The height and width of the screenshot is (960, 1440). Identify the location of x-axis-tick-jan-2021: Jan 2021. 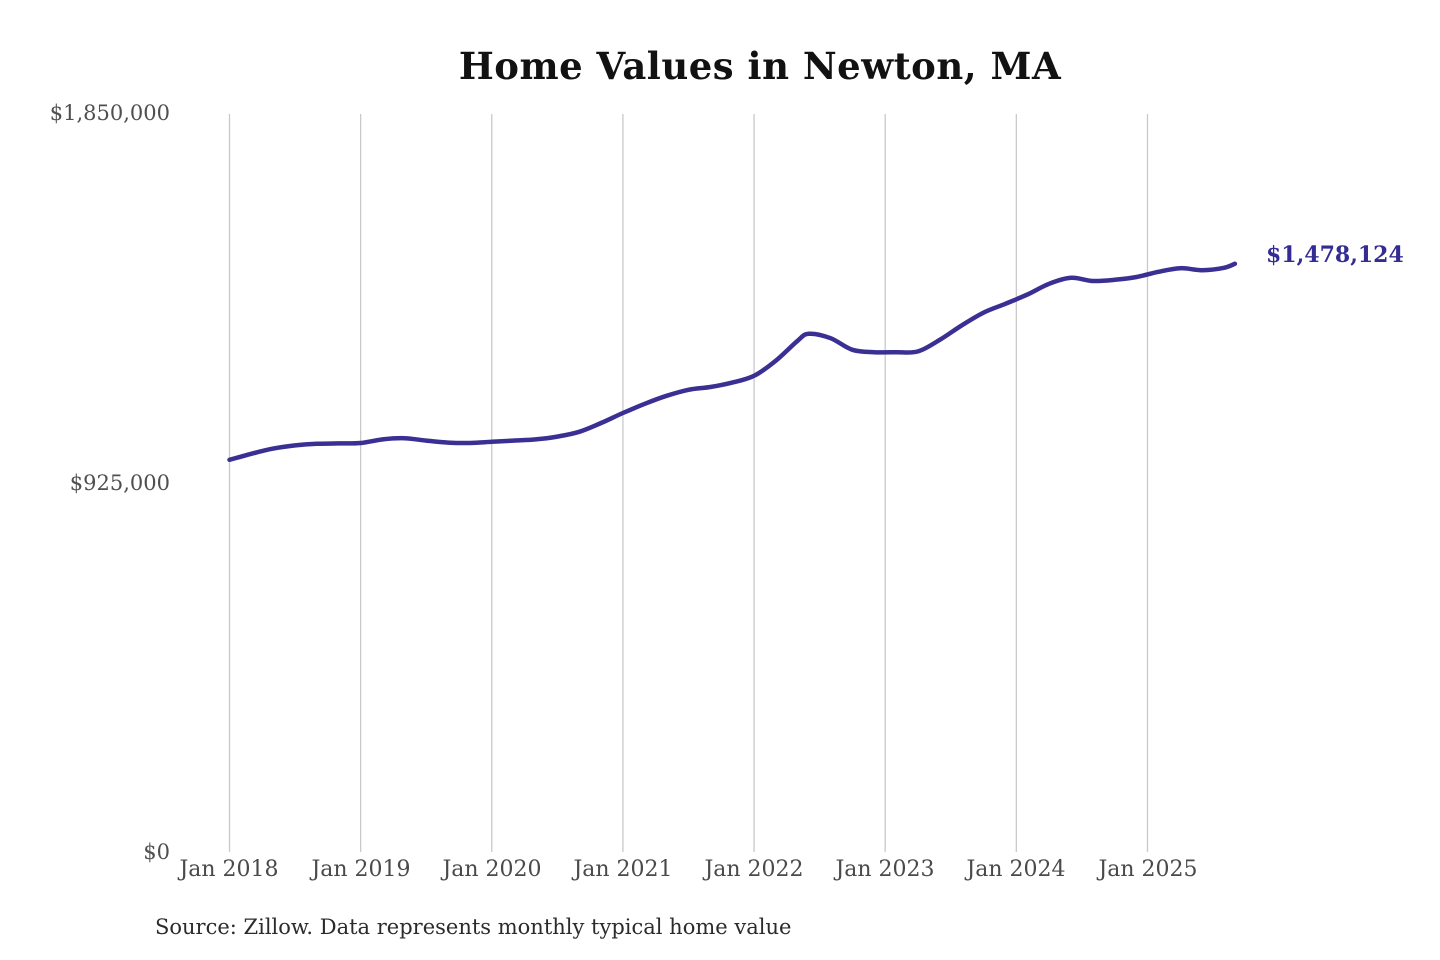
(623, 869).